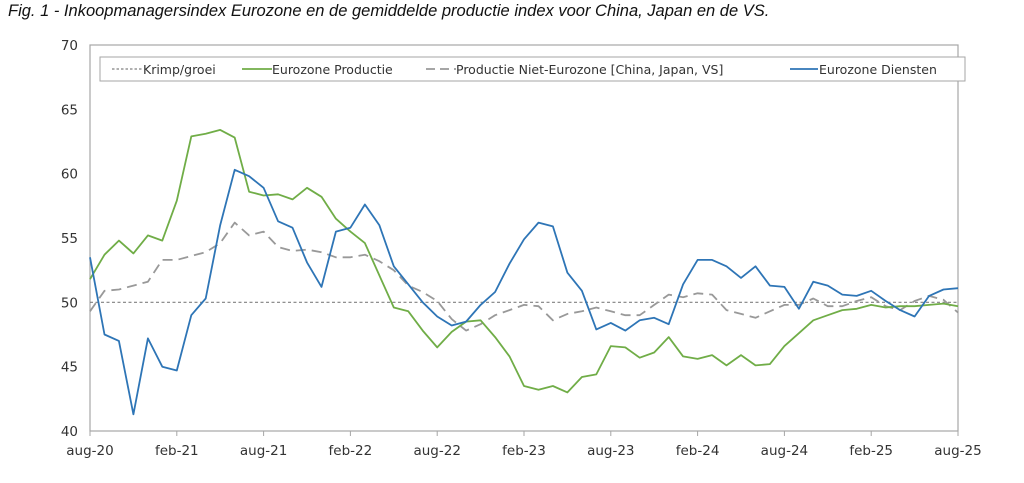 This screenshot has width=1024, height=483. I want to click on x-tick-label: feb-23, so click(524, 451).